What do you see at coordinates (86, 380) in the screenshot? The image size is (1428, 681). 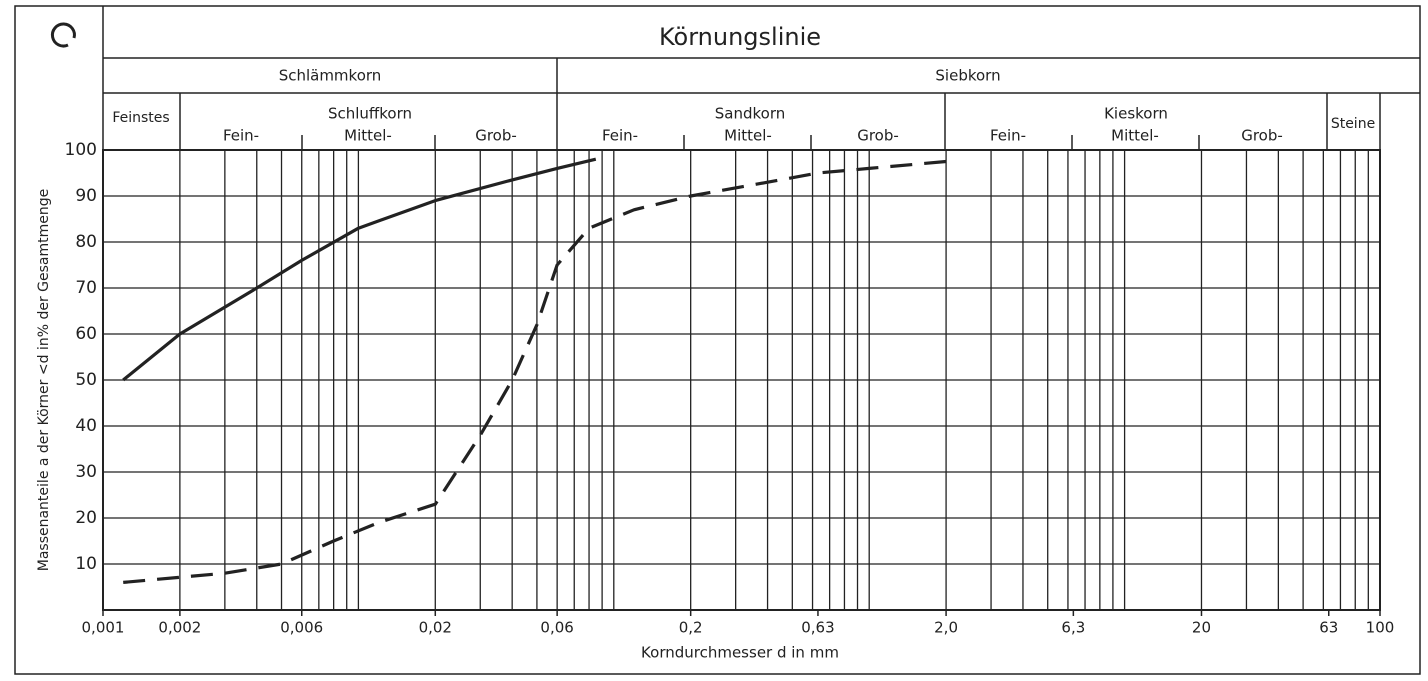 I see `y-tick-label: 50` at bounding box center [86, 380].